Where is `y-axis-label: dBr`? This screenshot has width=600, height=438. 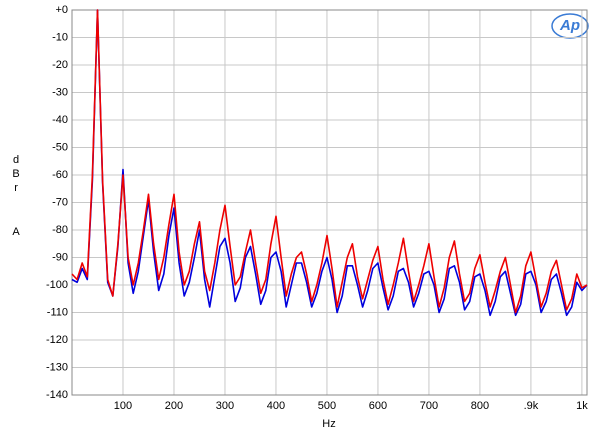 y-axis-label: dBr is located at coordinates (16, 175).